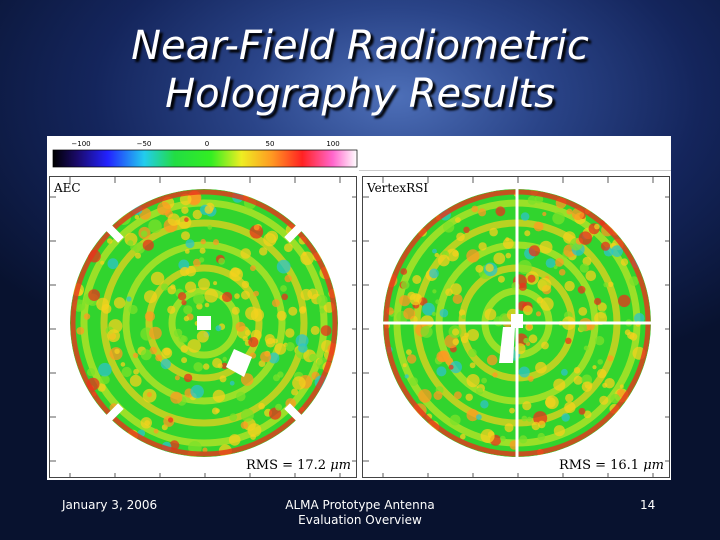 This screenshot has width=720, height=540. I want to click on colorbar-tick-label: 0, so click(207, 144).